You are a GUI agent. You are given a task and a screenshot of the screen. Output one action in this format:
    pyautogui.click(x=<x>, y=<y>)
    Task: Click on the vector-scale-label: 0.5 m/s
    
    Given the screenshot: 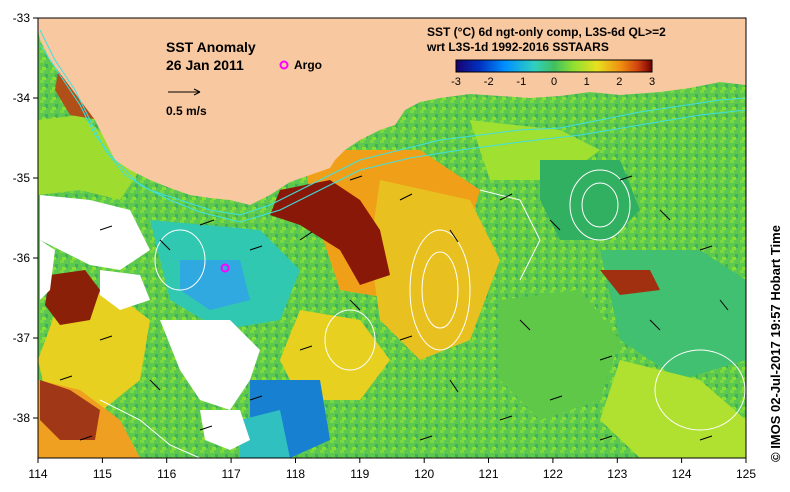 What is the action you would take?
    pyautogui.click(x=186, y=111)
    